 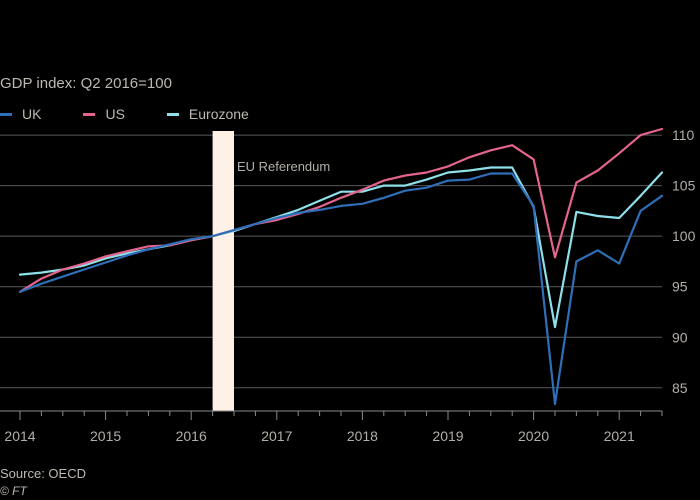 What do you see at coordinates (6, 114) in the screenshot?
I see `legend-swatch-uk` at bounding box center [6, 114].